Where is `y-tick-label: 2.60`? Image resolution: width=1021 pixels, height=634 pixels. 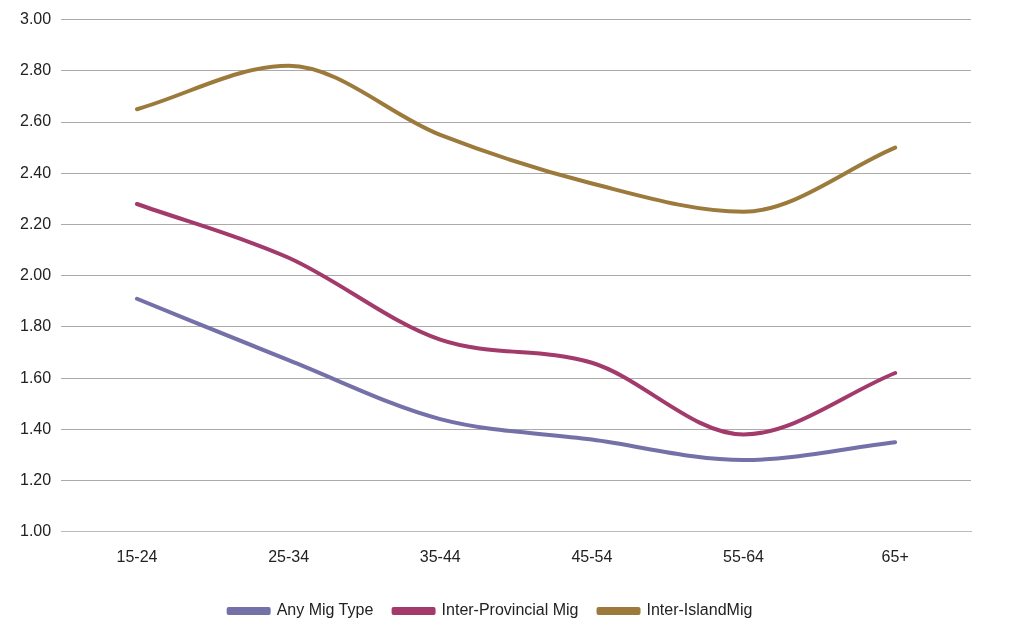
y-tick-label: 2.60 is located at coordinates (36, 121).